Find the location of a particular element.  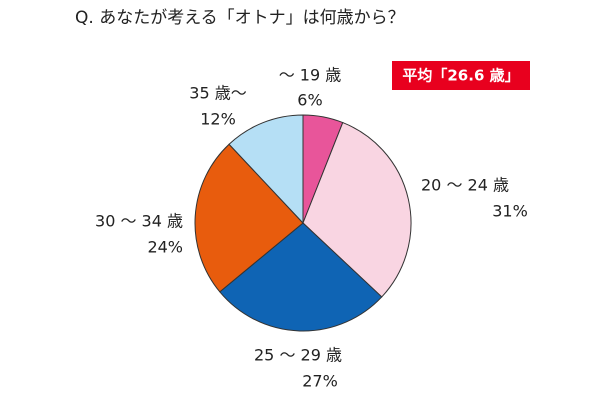

annotation: 平均「26.6 歳」 is located at coordinates (460, 76).